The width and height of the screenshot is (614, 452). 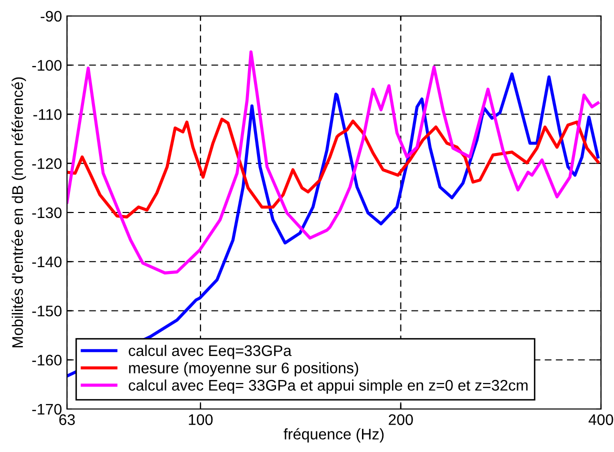 I want to click on y-tick-label: -170, so click(x=47, y=409).